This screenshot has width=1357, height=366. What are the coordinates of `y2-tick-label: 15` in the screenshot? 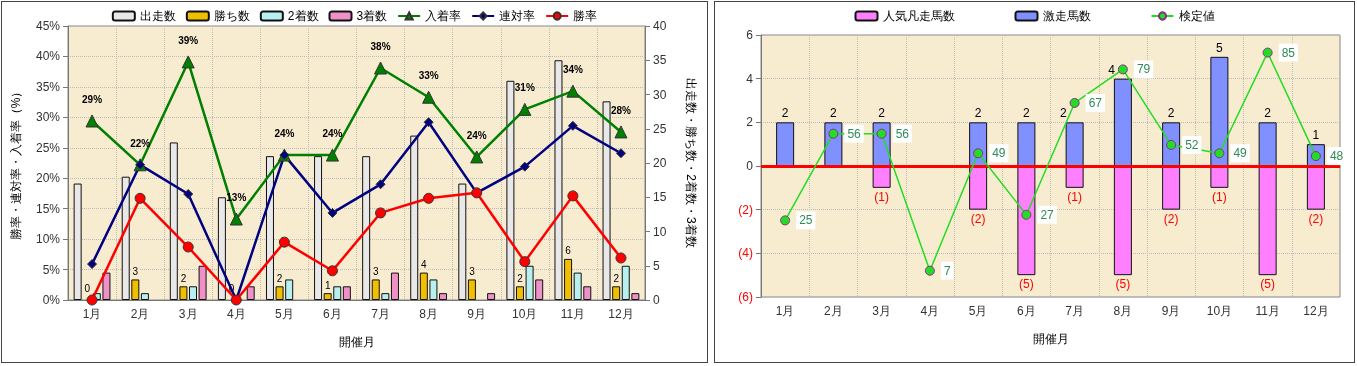 It's located at (660, 197).